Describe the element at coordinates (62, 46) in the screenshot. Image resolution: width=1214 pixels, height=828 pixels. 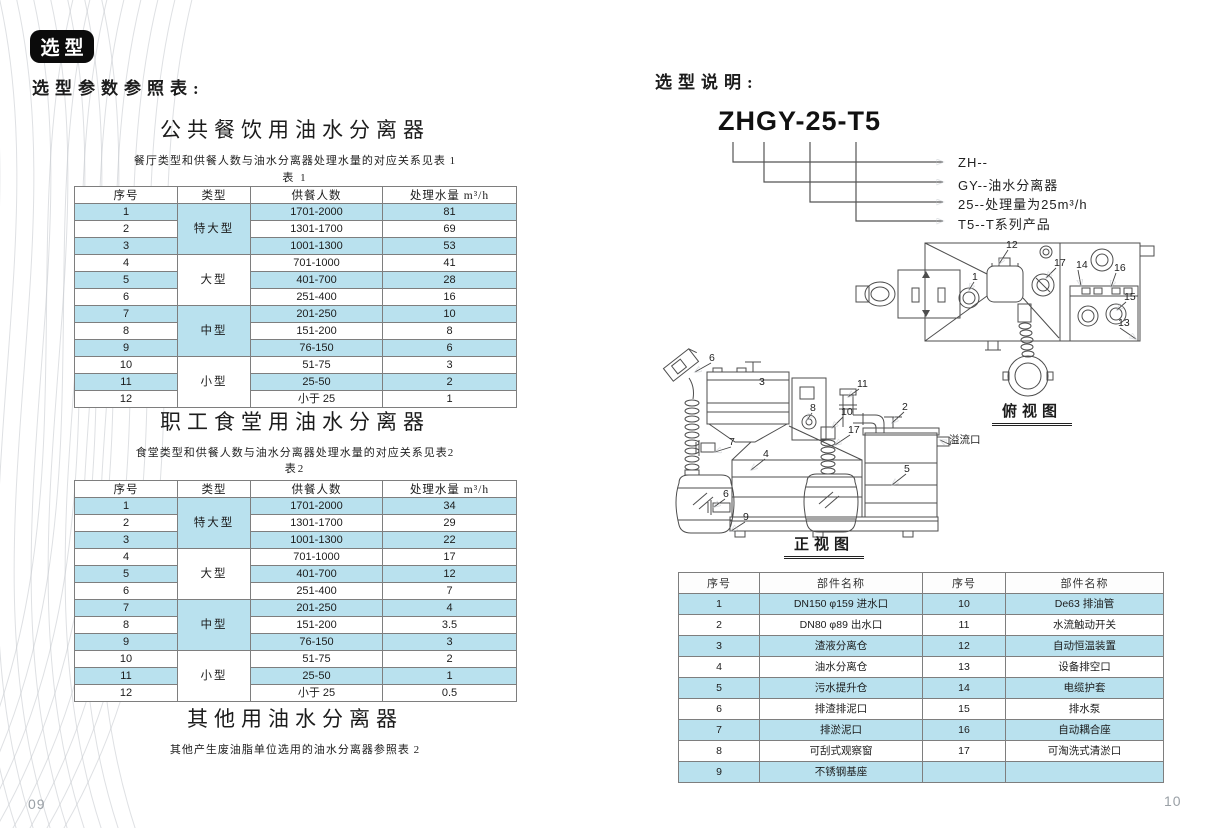
I see `section-badge: 选型` at that location.